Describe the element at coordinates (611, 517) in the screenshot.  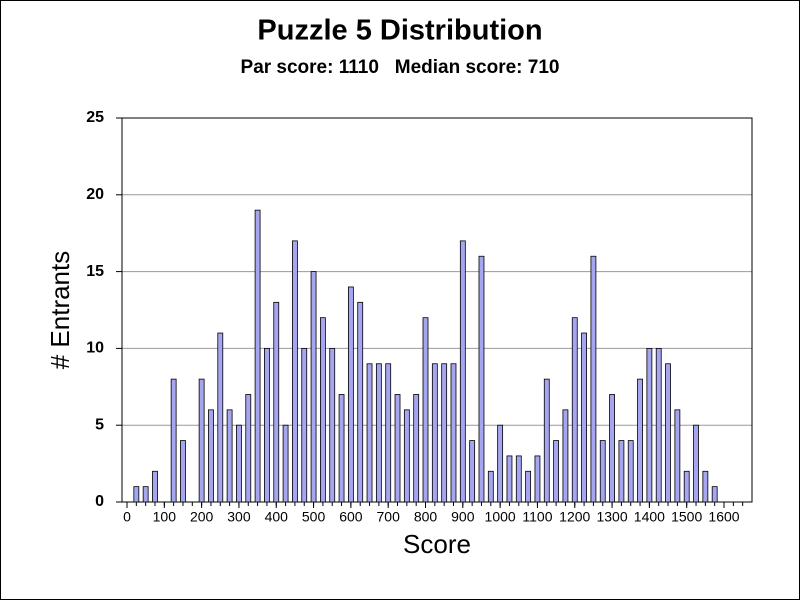
I see `x-tick-label: 1300` at that location.